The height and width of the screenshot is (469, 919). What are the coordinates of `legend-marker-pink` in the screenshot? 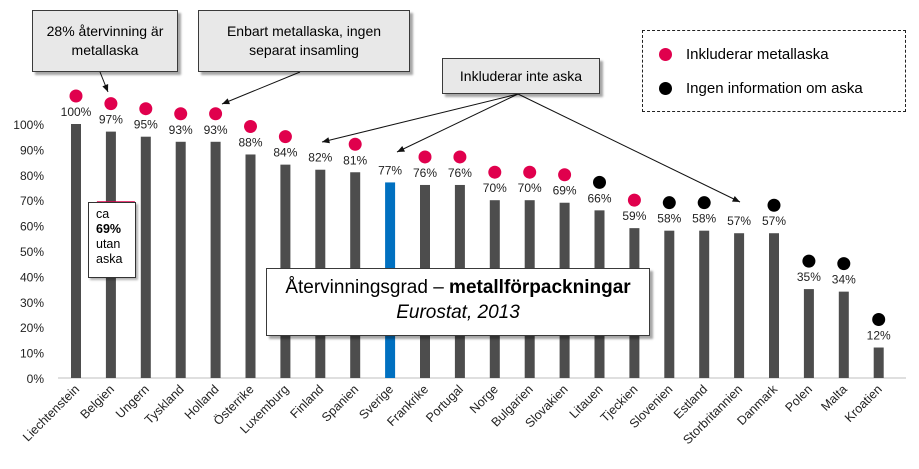 It's located at (665, 54).